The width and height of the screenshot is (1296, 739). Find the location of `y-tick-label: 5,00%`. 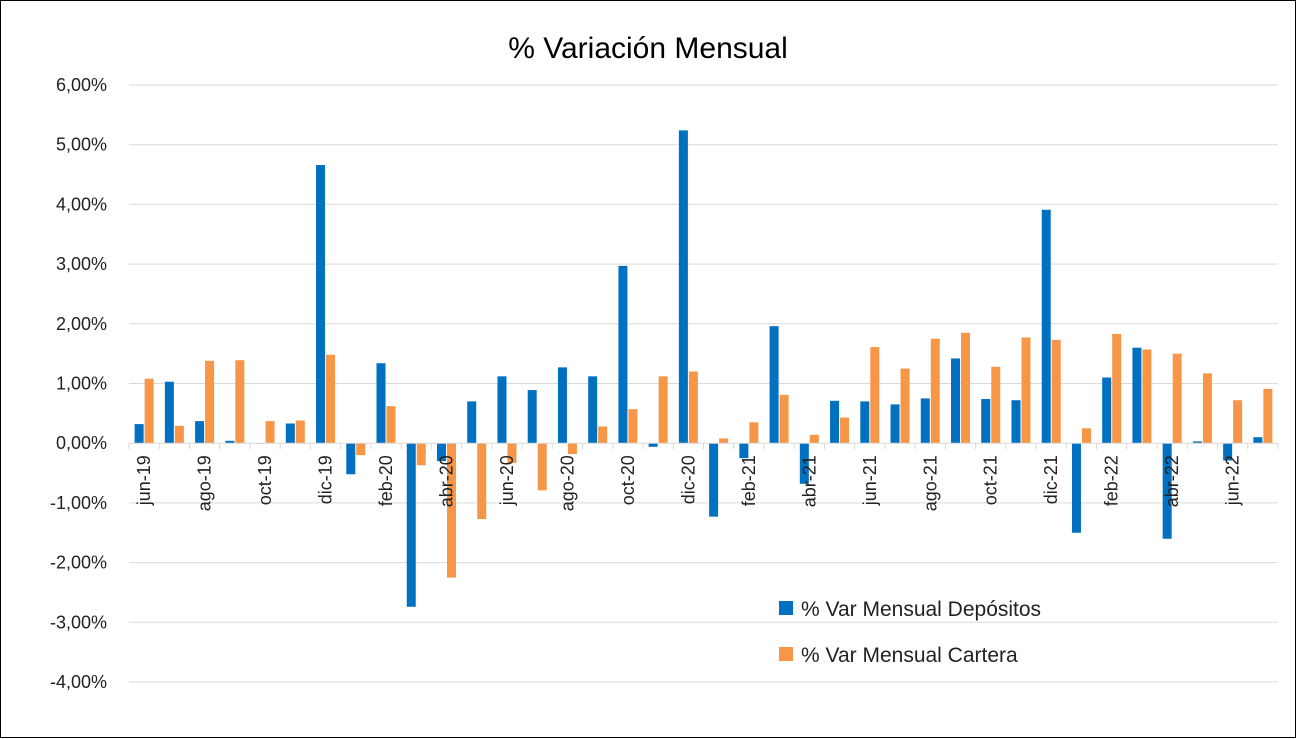

y-tick-label: 5,00% is located at coordinates (81, 145).